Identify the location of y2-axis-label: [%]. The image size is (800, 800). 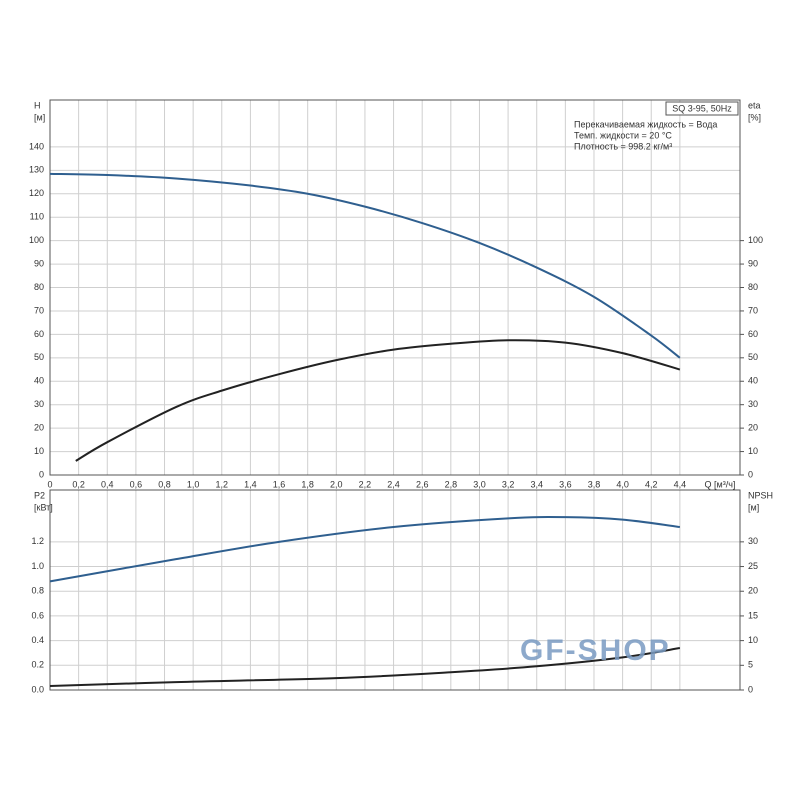
(754, 117).